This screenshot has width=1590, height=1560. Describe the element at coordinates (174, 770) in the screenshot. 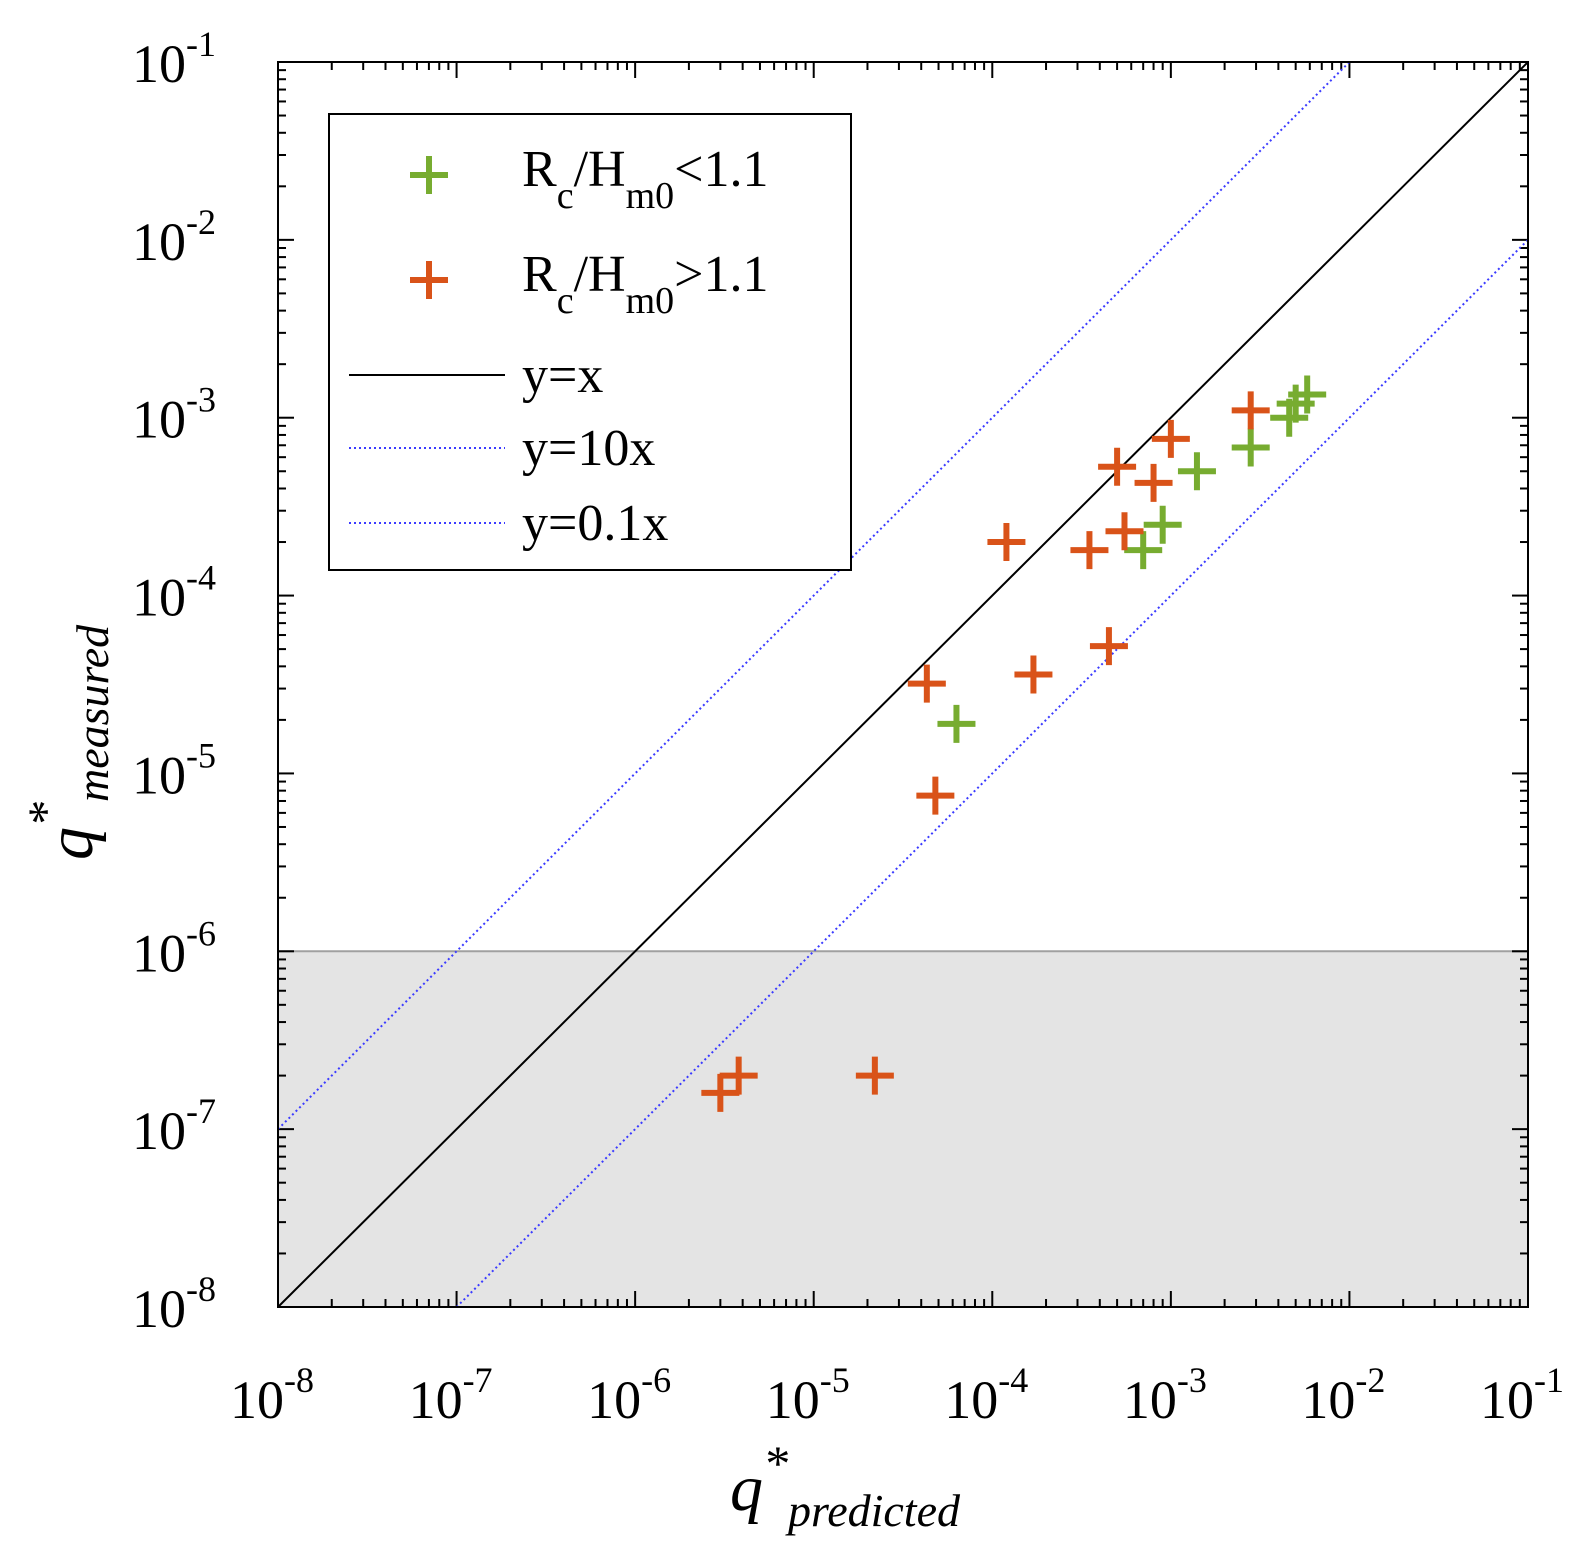

I see `y-tick-label-3: 10⁻⁵` at that location.